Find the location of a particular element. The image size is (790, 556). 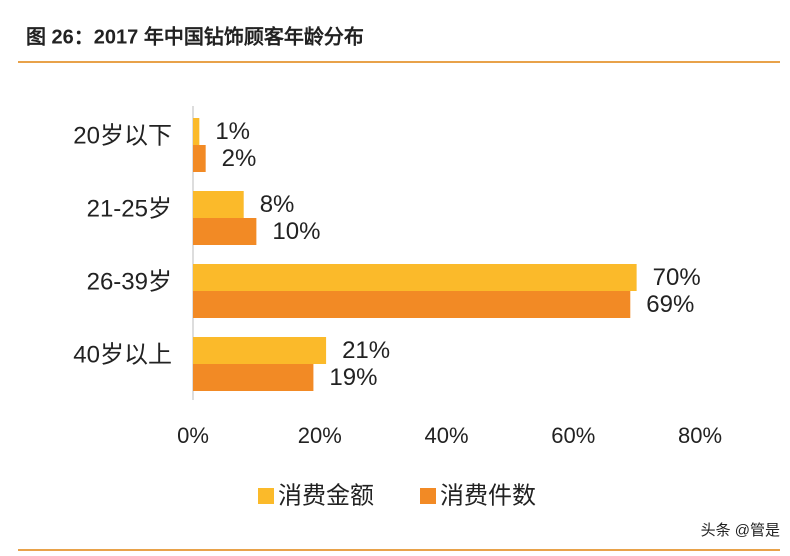

data-label: 10% is located at coordinates (296, 231).